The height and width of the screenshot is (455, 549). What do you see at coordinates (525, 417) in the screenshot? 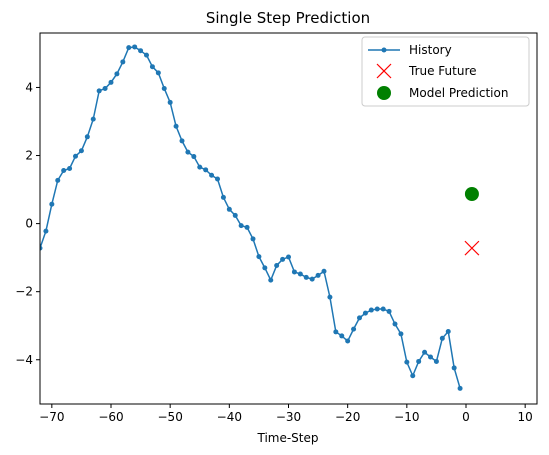
I see `x-tick-label: 10` at bounding box center [525, 417].